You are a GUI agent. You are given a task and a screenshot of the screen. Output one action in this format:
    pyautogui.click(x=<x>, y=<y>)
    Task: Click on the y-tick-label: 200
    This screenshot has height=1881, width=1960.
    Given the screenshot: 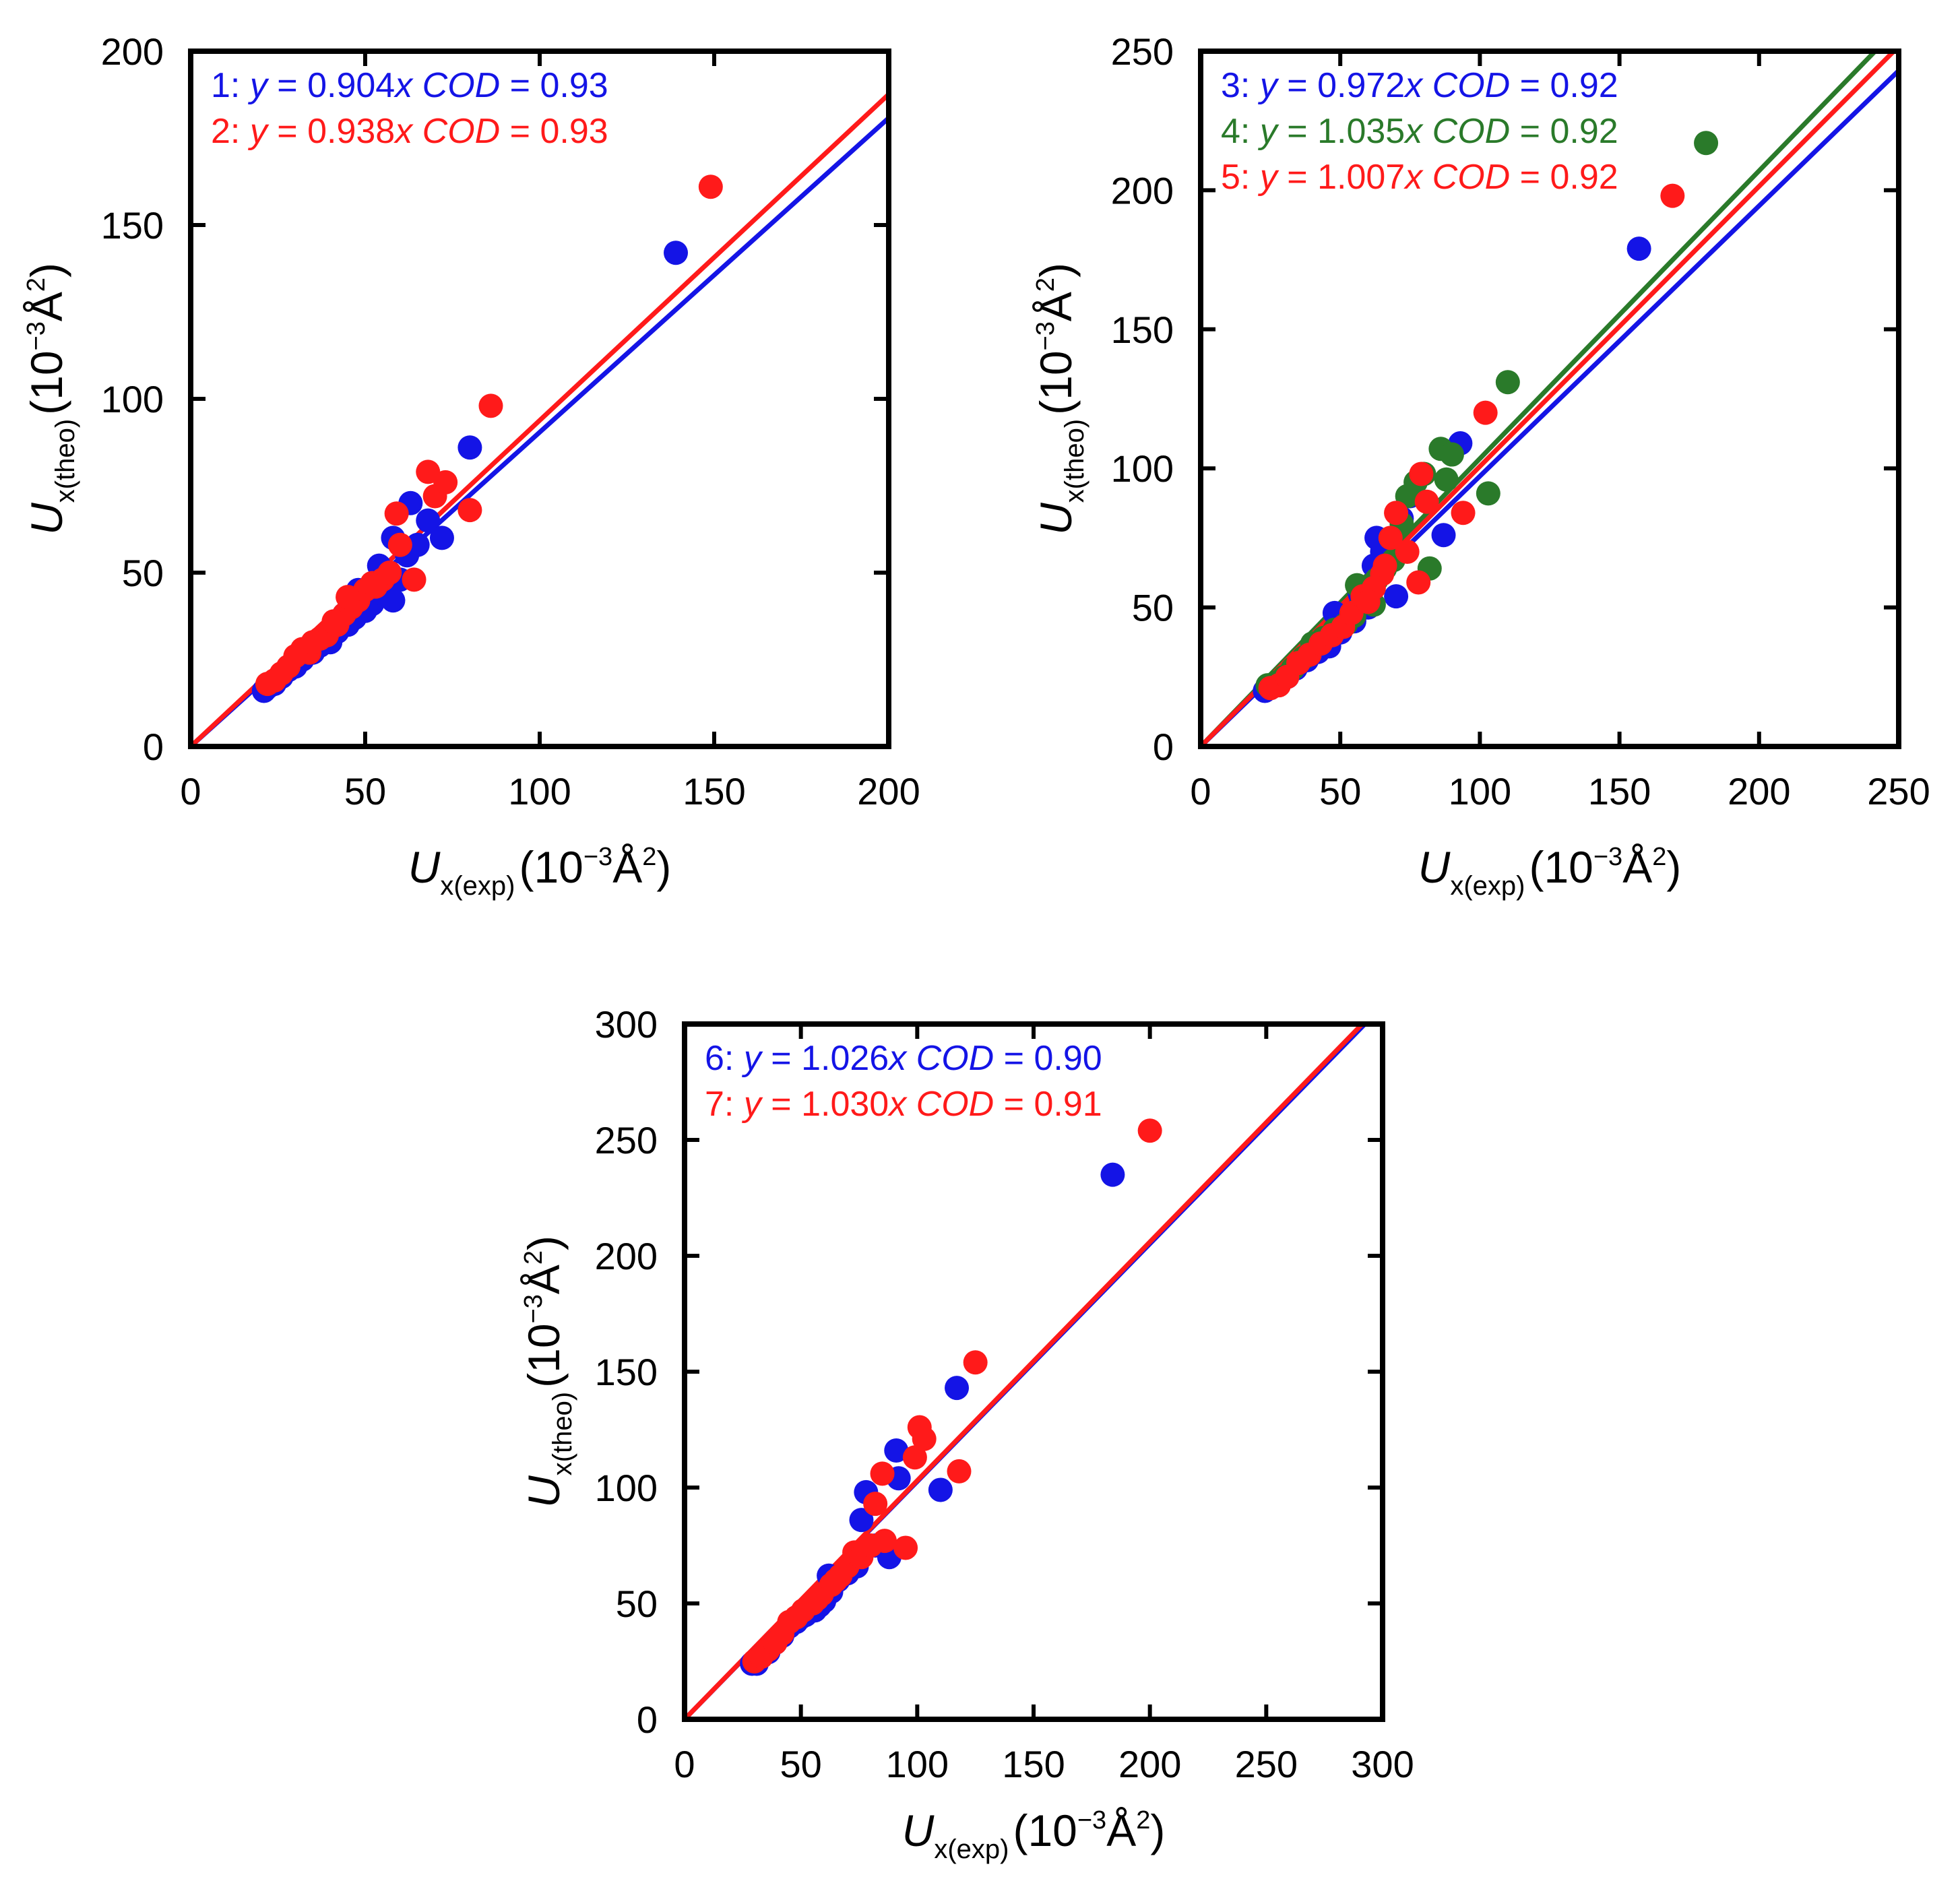 What is the action you would take?
    pyautogui.click(x=1142, y=191)
    